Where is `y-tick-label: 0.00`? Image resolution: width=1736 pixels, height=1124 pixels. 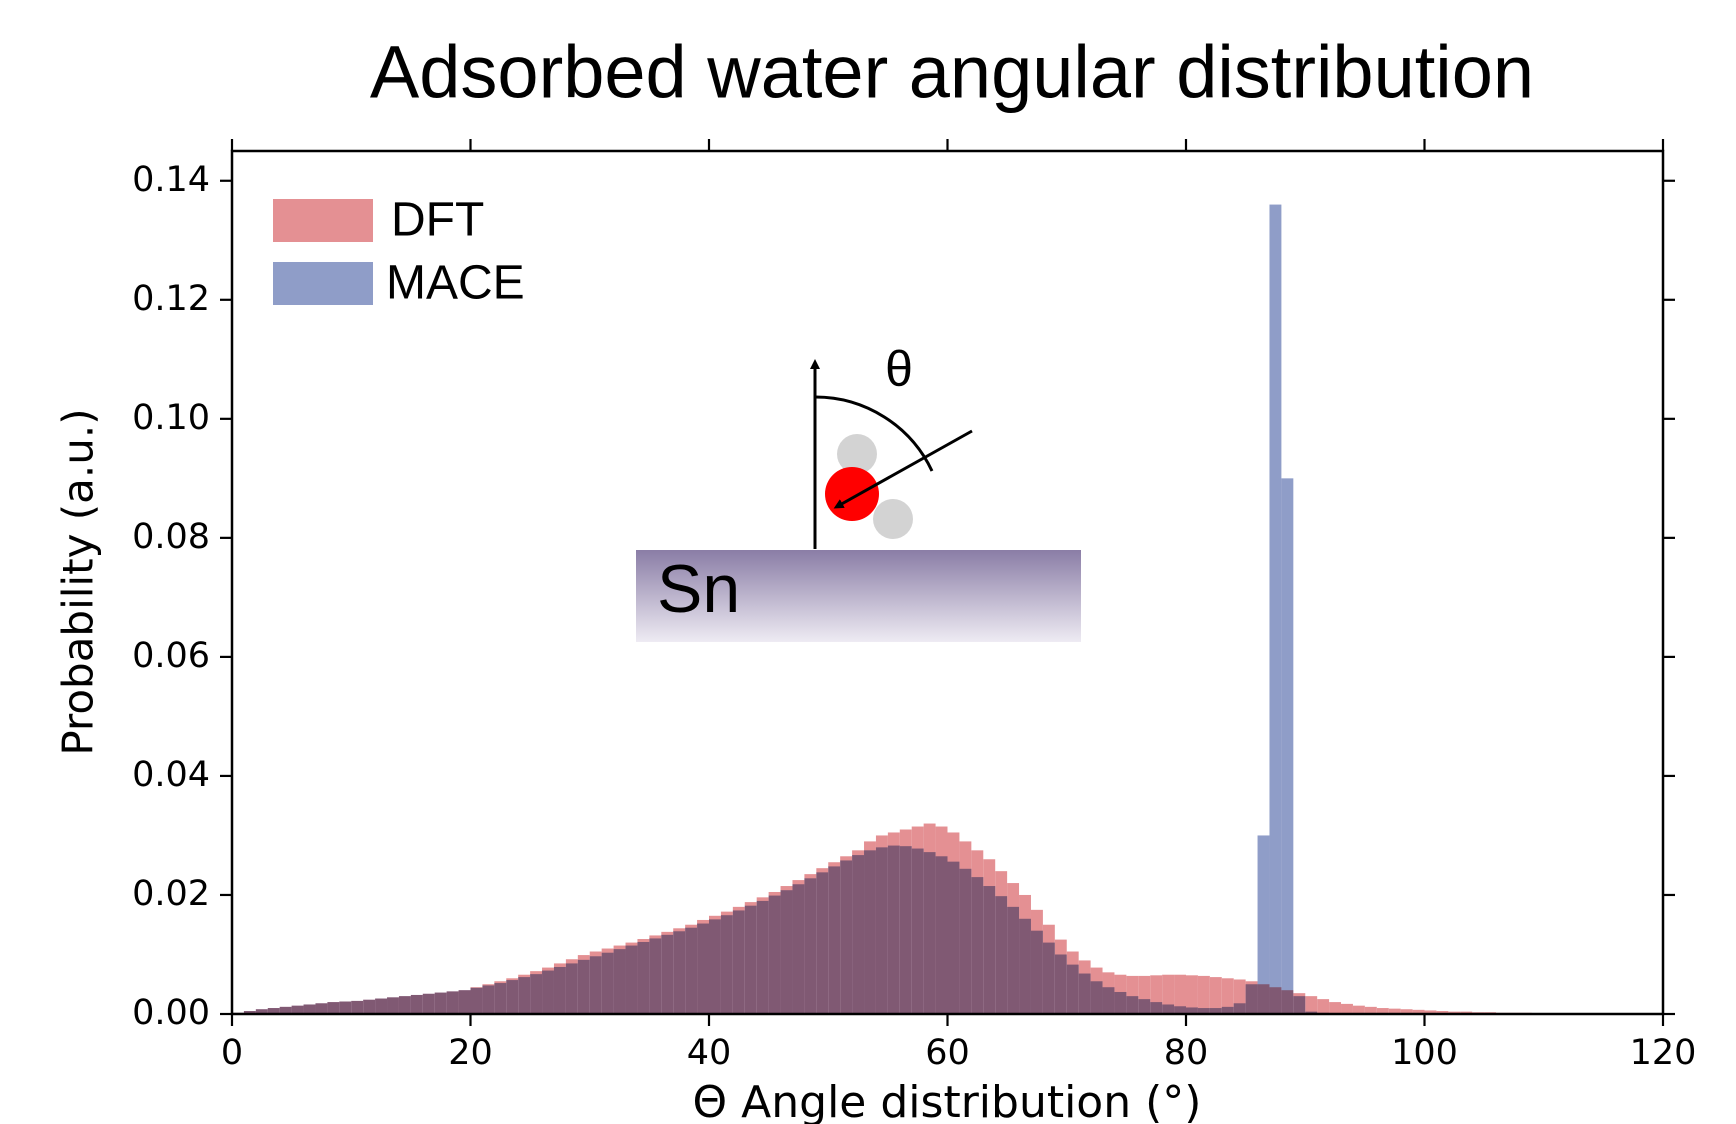
y-tick-label: 0.00 is located at coordinates (171, 1013).